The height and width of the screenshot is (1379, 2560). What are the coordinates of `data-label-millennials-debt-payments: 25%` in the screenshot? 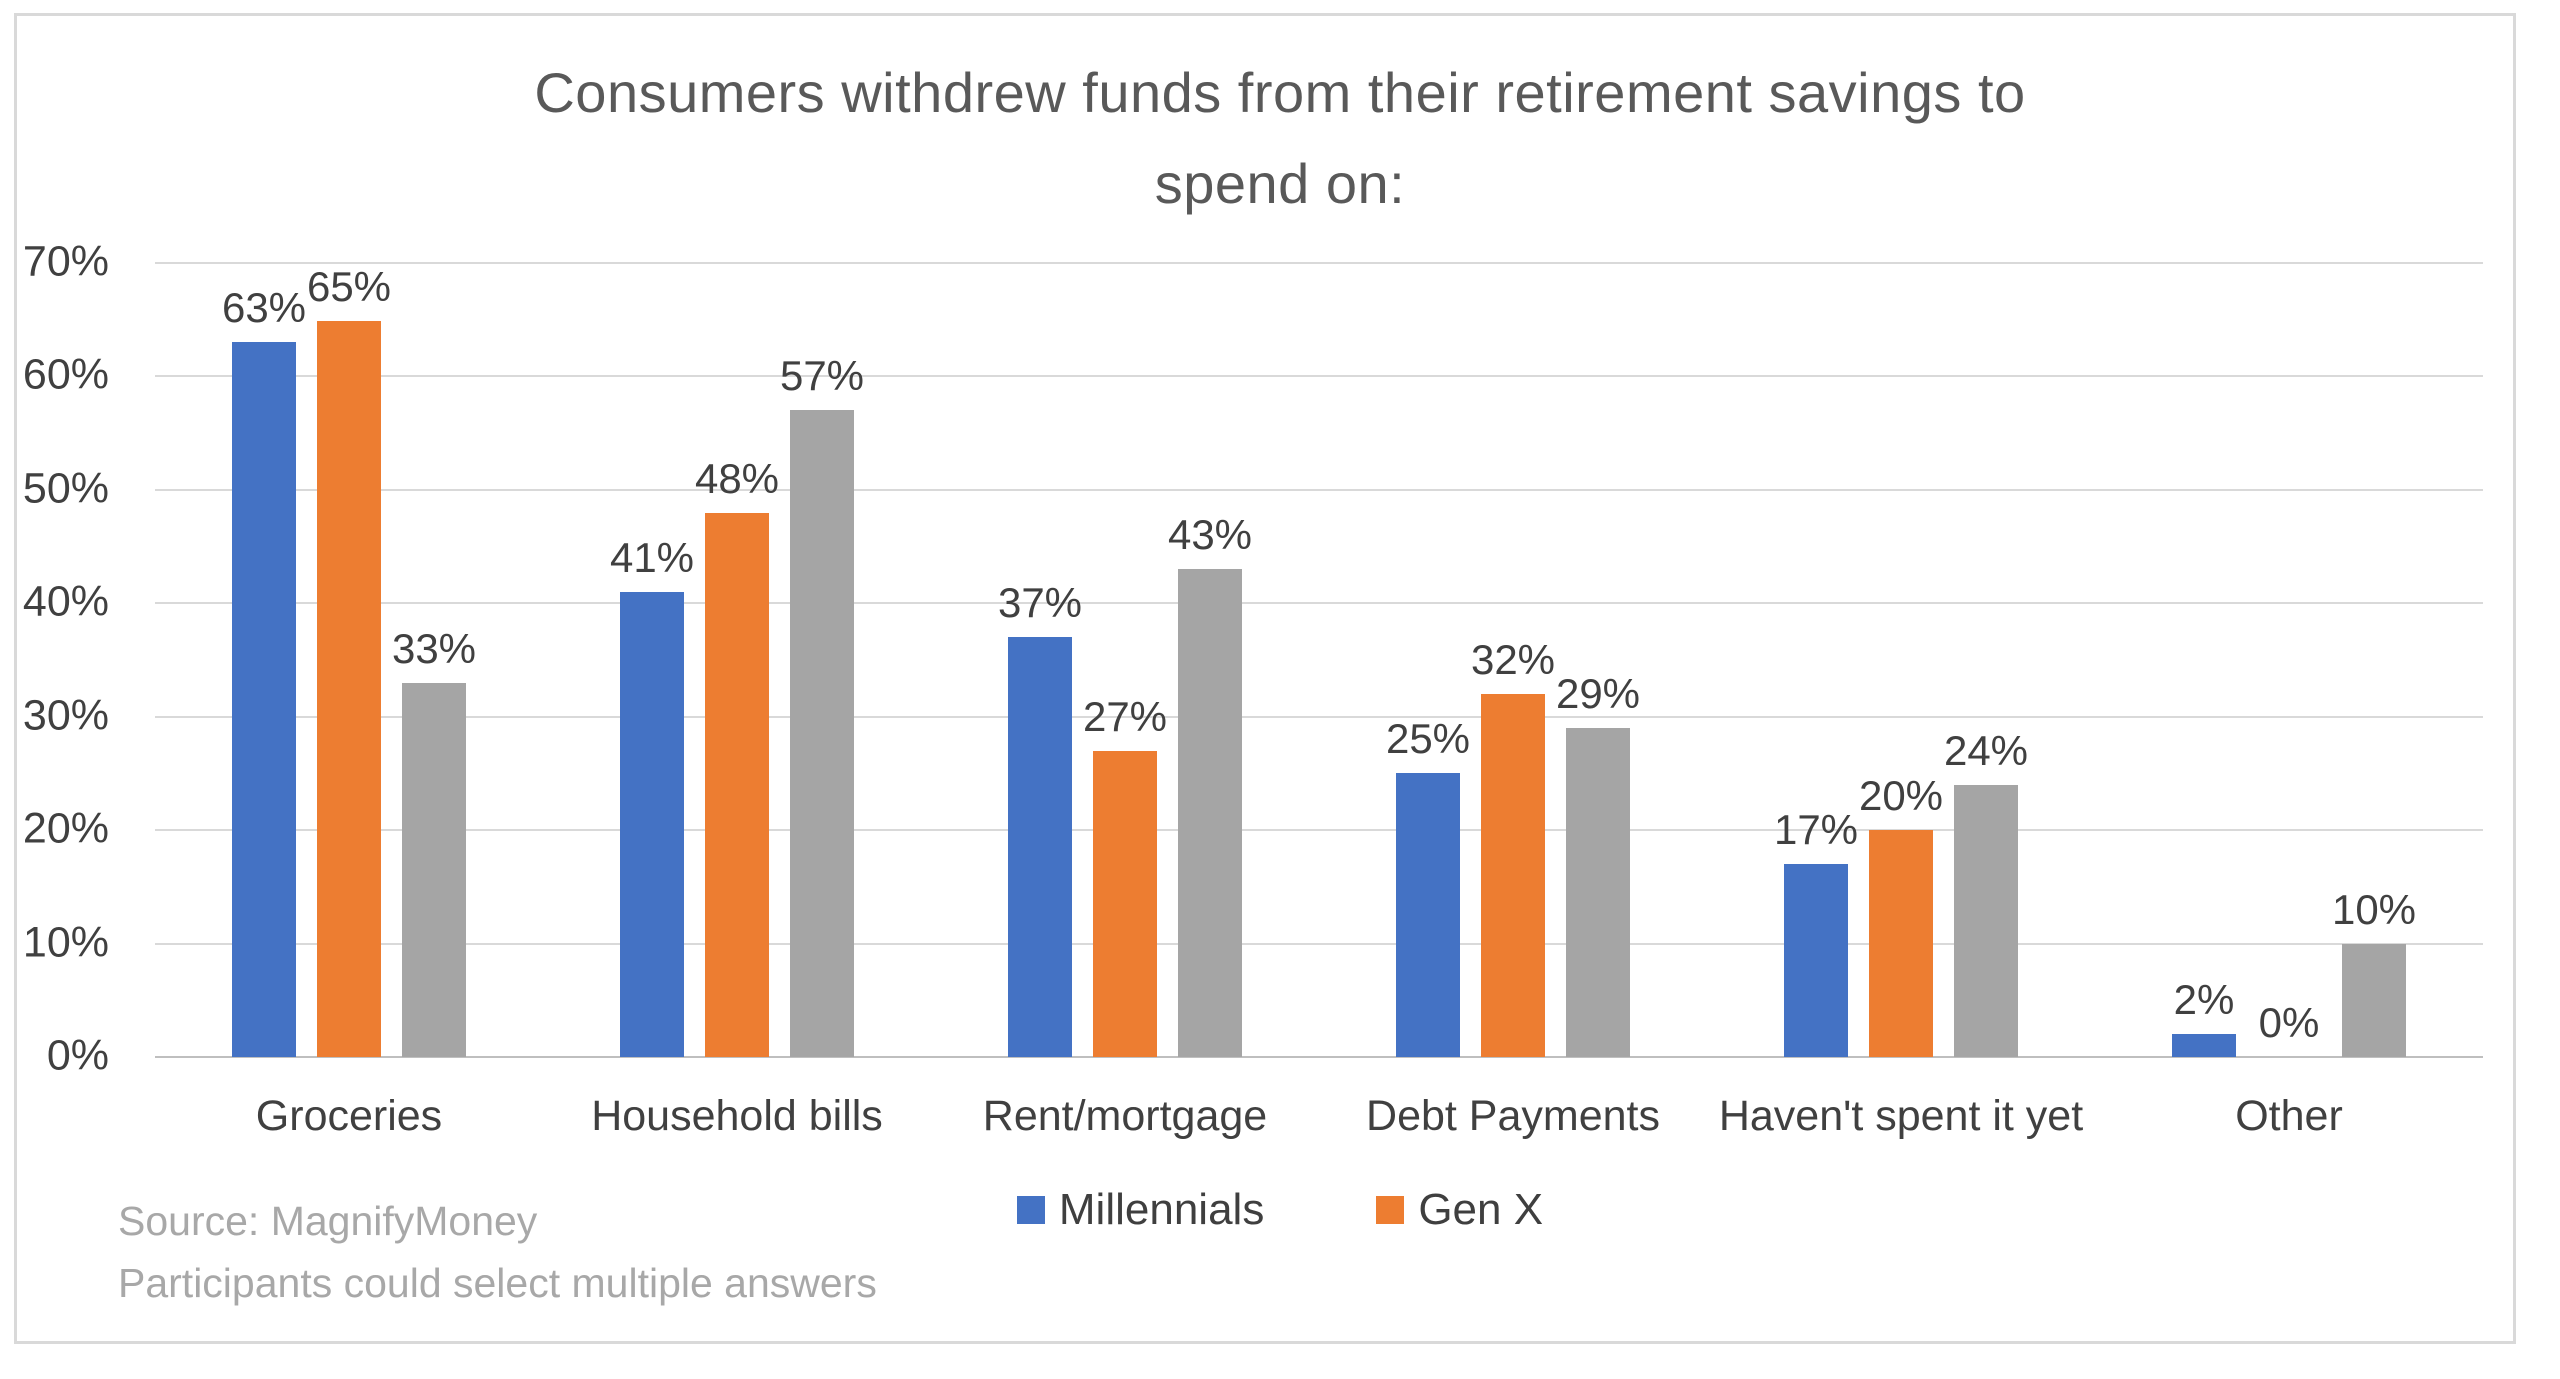 It's located at (1428, 739).